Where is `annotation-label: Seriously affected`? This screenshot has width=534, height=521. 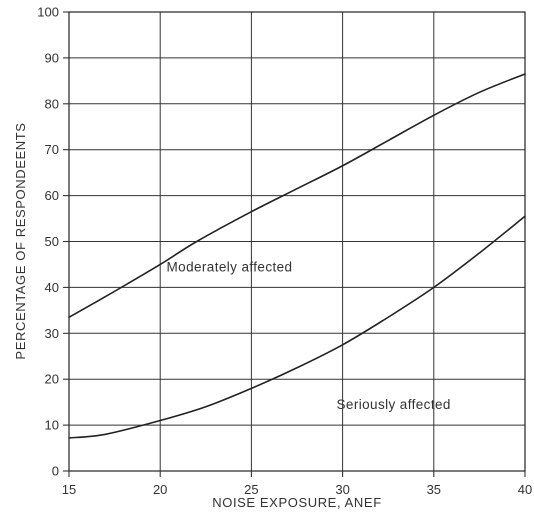
annotation-label: Seriously affected is located at coordinates (394, 404).